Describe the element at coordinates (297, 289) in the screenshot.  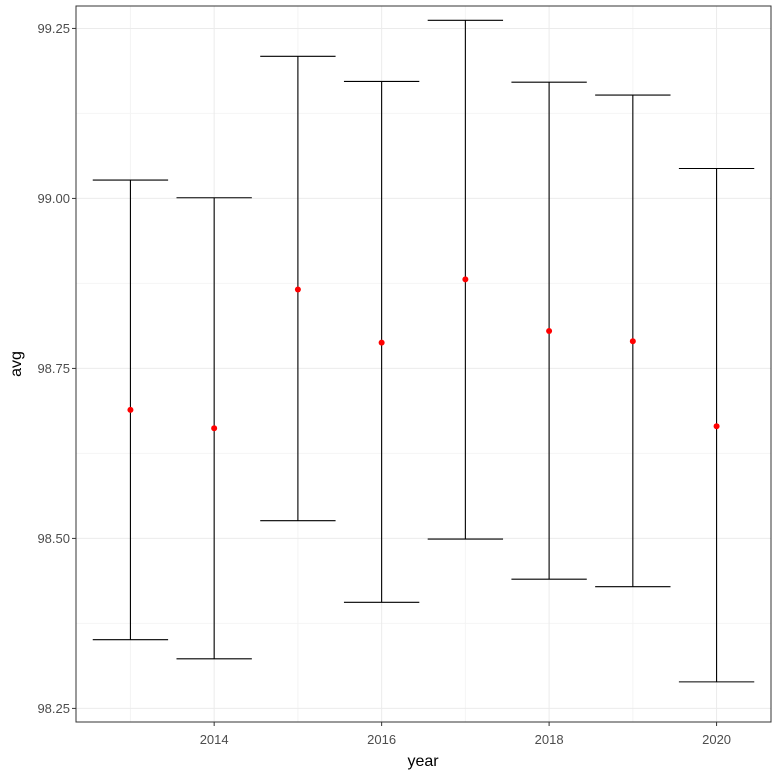
I see `data-point-2015` at that location.